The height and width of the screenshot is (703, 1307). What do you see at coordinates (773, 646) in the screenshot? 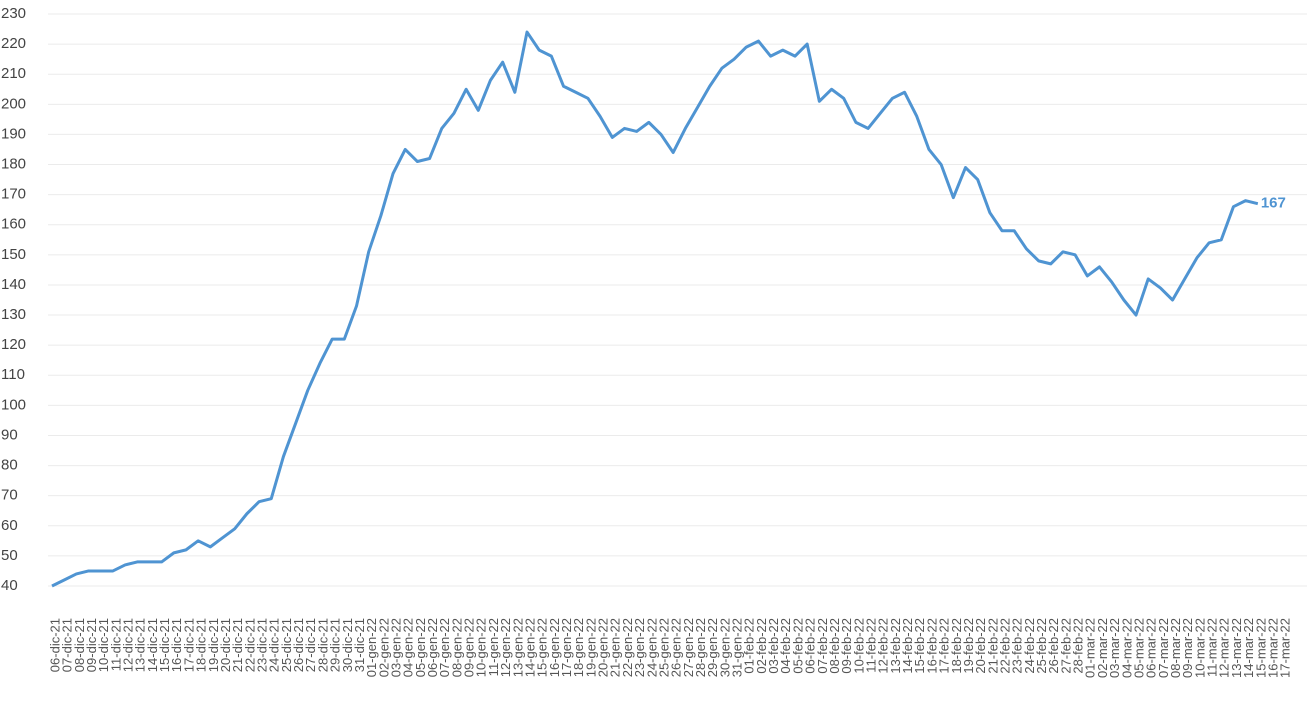
I see `x-tick-label: 03-feb-22` at bounding box center [773, 646].